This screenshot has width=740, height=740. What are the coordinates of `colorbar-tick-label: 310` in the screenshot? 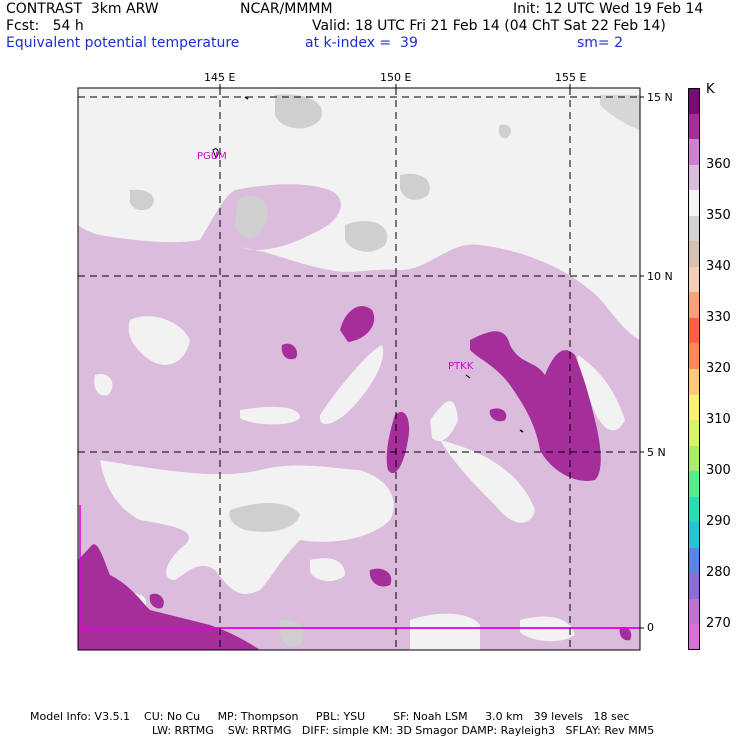 It's located at (718, 420).